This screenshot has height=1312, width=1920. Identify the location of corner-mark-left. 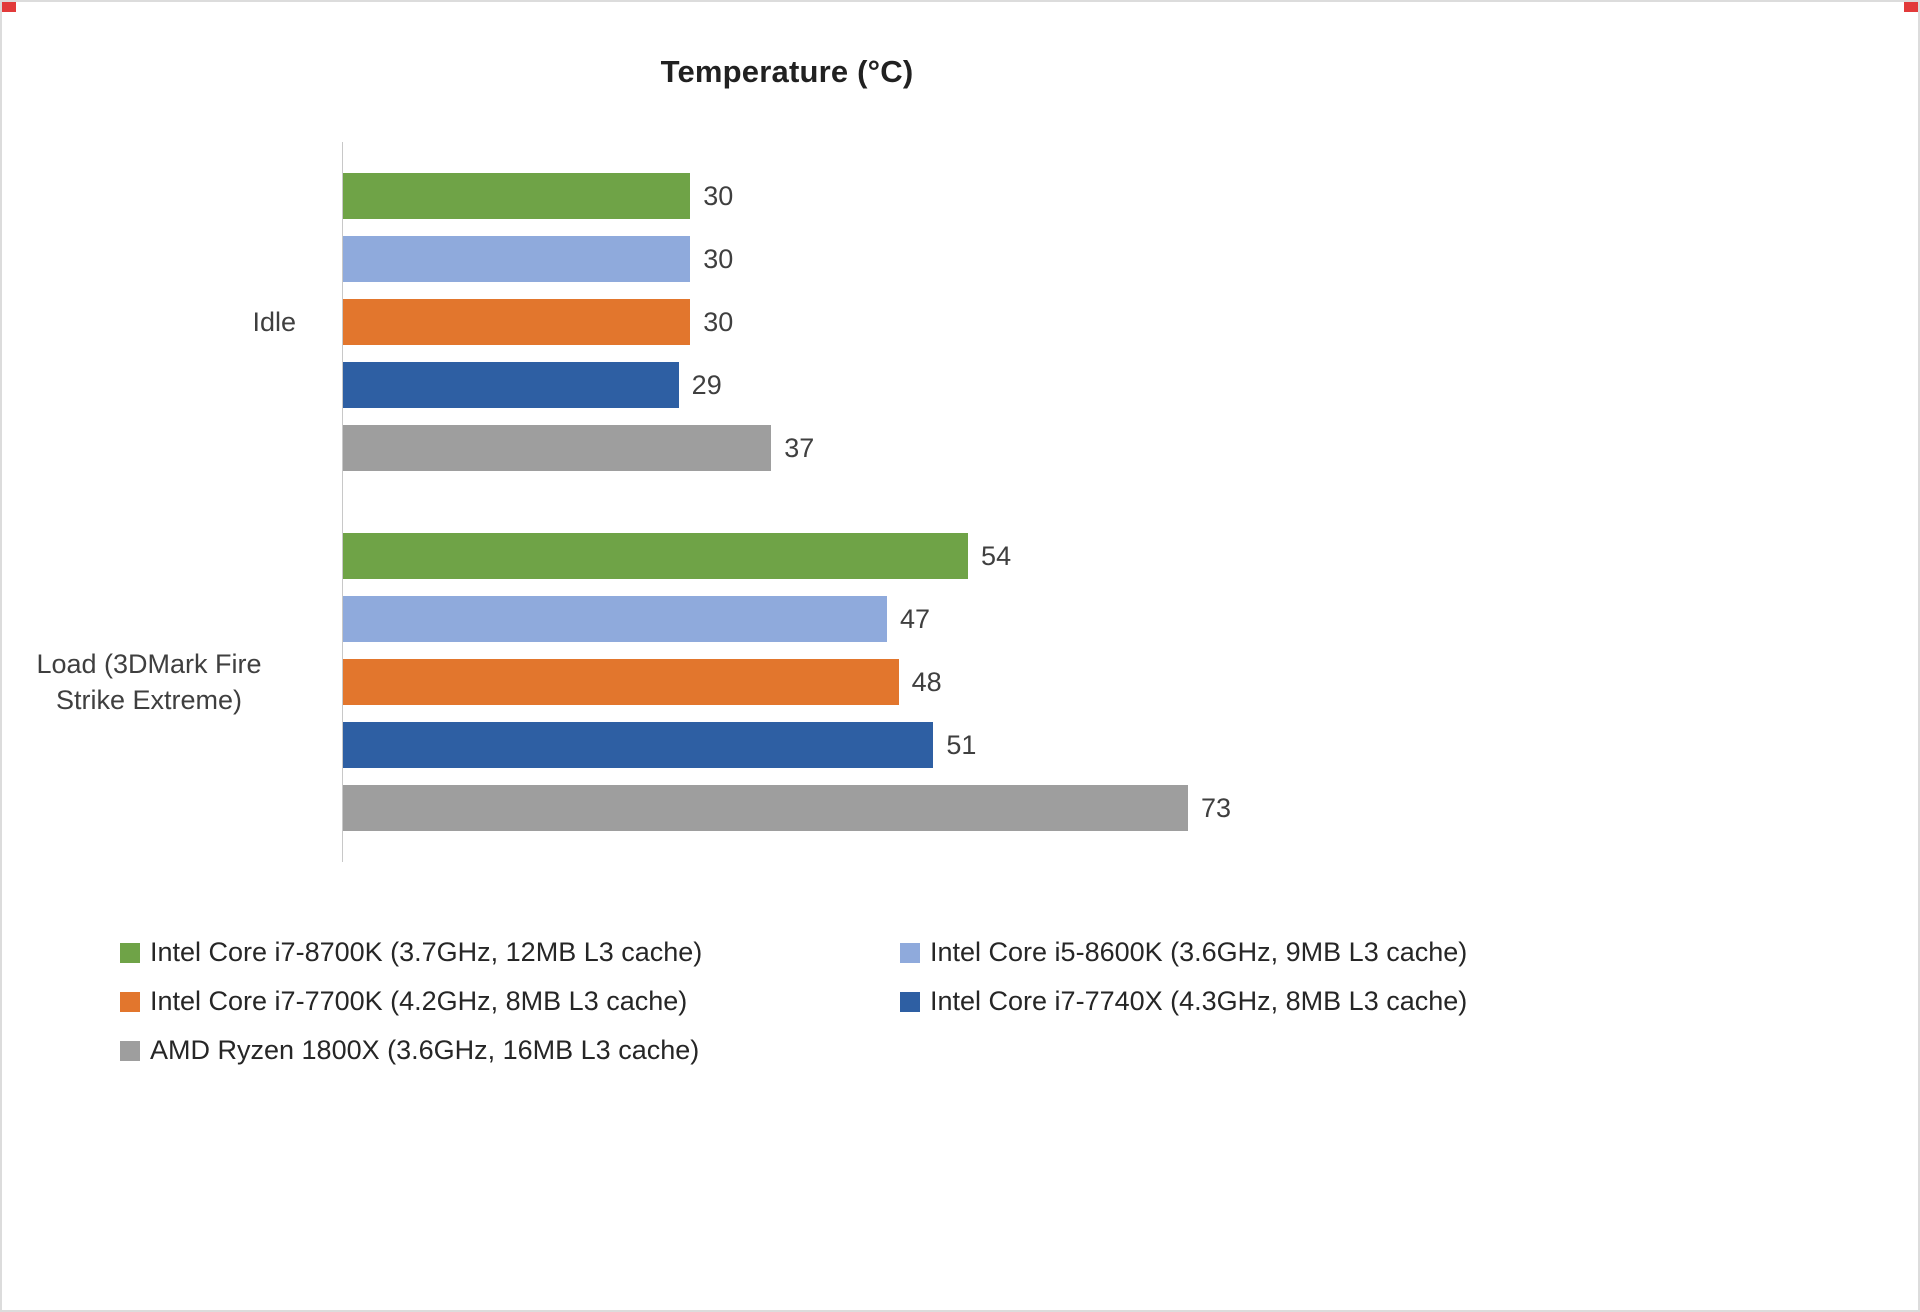
(9, 7).